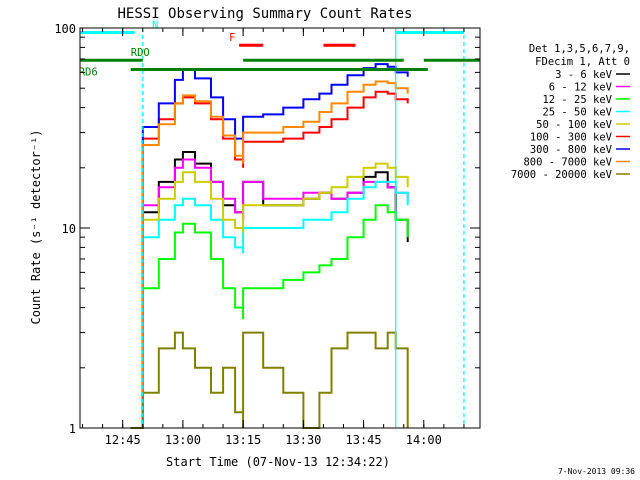 This screenshot has width=640, height=480. Describe the element at coordinates (232, 38) in the screenshot. I see `annotation-label: F` at that location.